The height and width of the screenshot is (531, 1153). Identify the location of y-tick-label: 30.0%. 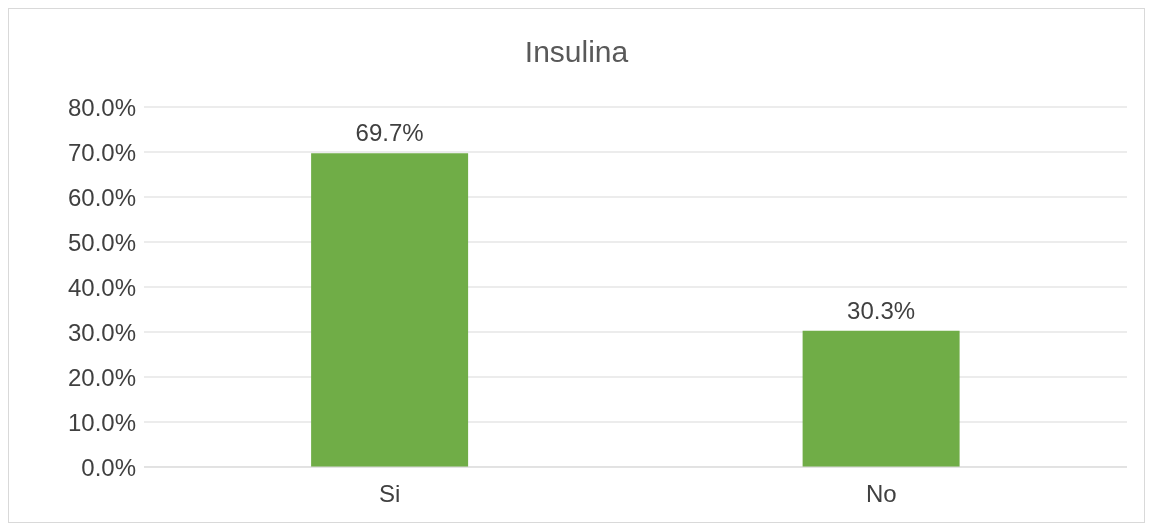
(101, 332).